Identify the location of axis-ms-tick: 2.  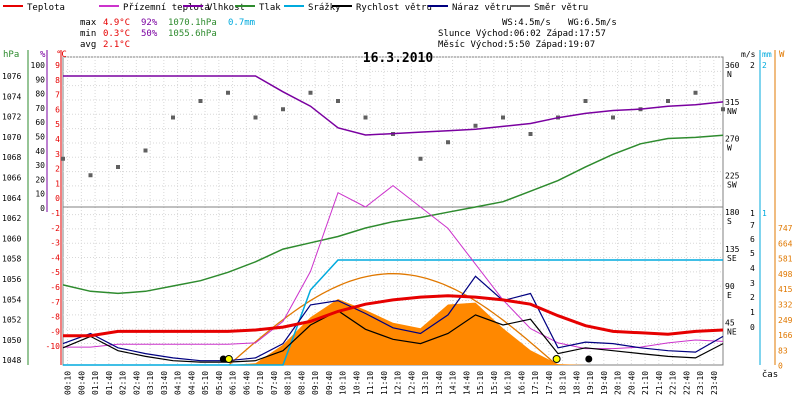
(752, 297).